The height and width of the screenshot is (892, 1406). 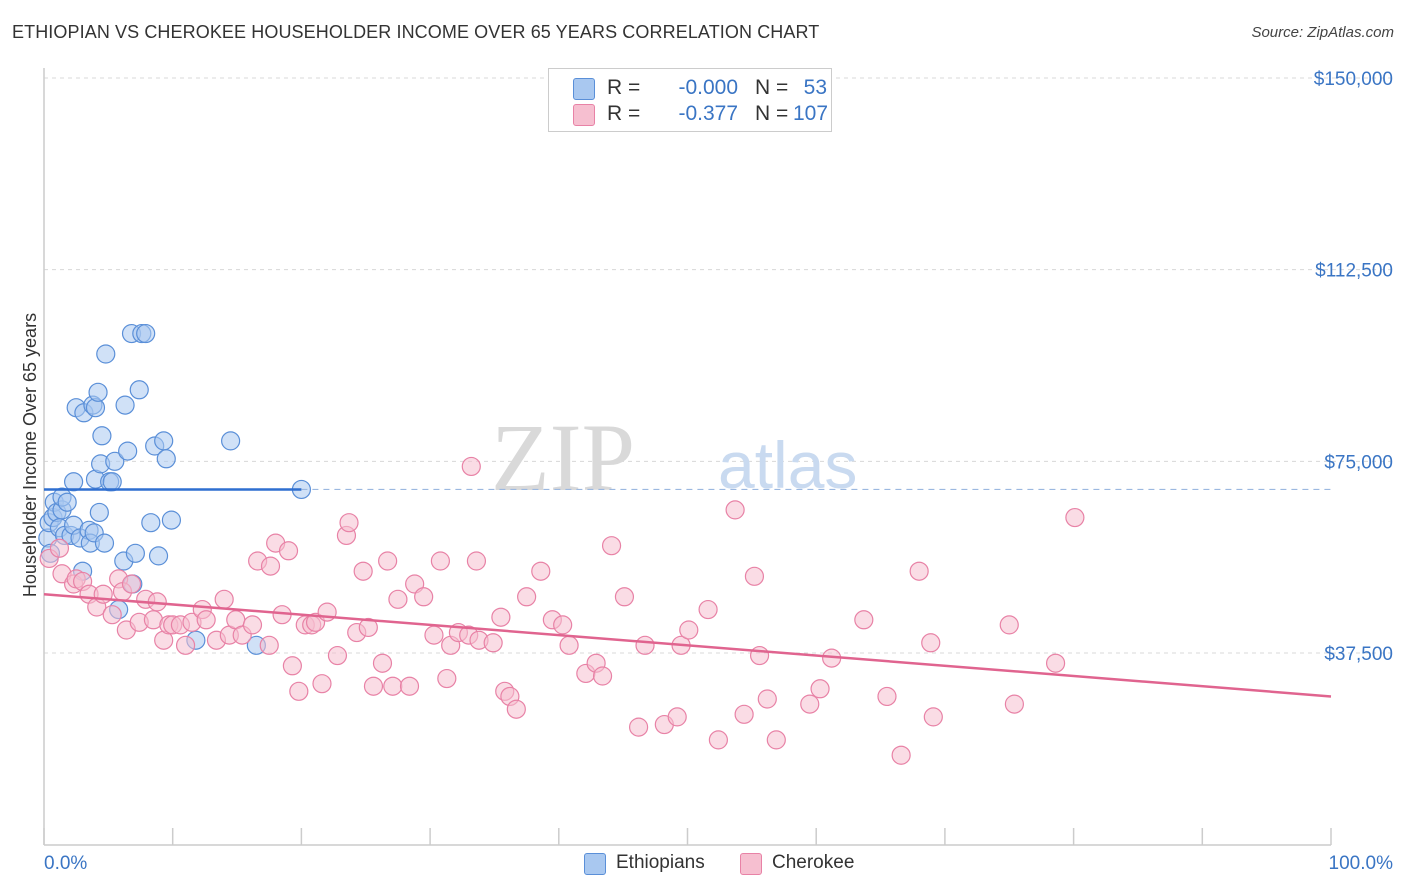 What do you see at coordinates (811, 113) in the screenshot?
I see `legend-n-value: 107` at bounding box center [811, 113].